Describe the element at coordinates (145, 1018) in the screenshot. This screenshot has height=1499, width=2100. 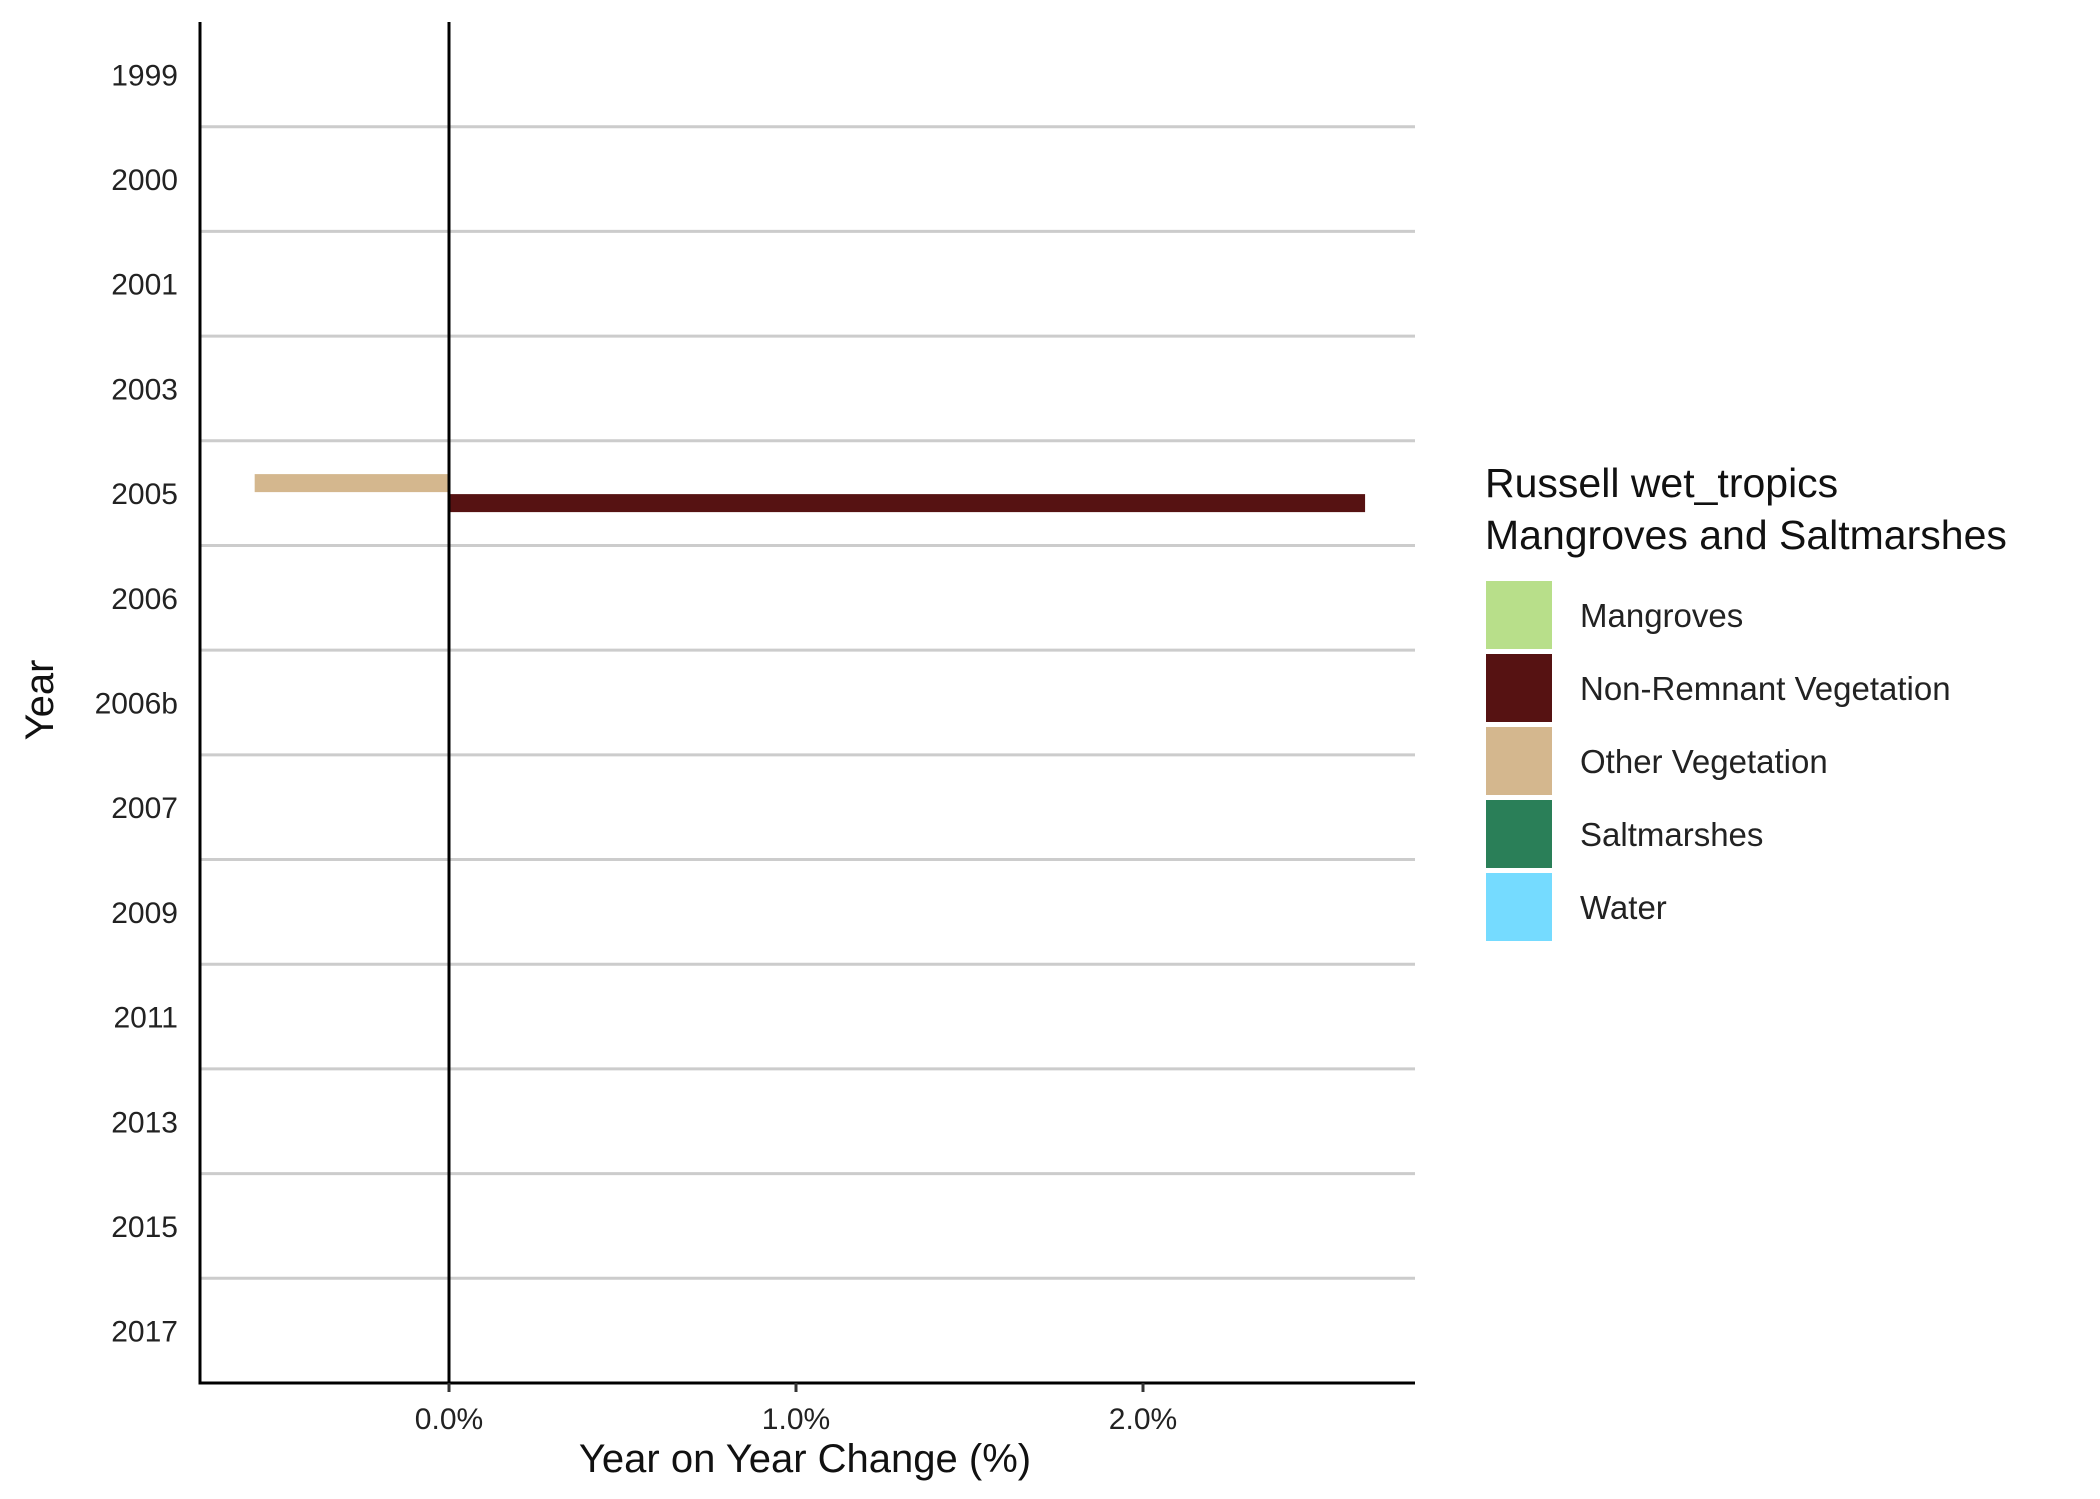
I see `y-tick-label: 2011` at that location.